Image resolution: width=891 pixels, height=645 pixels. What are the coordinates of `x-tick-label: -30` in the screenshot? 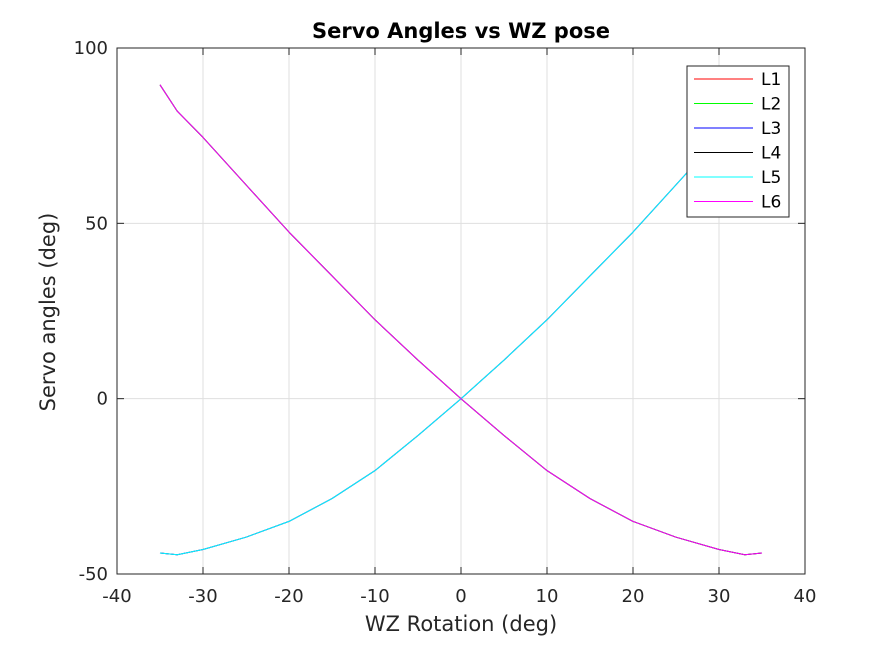 It's located at (202, 596).